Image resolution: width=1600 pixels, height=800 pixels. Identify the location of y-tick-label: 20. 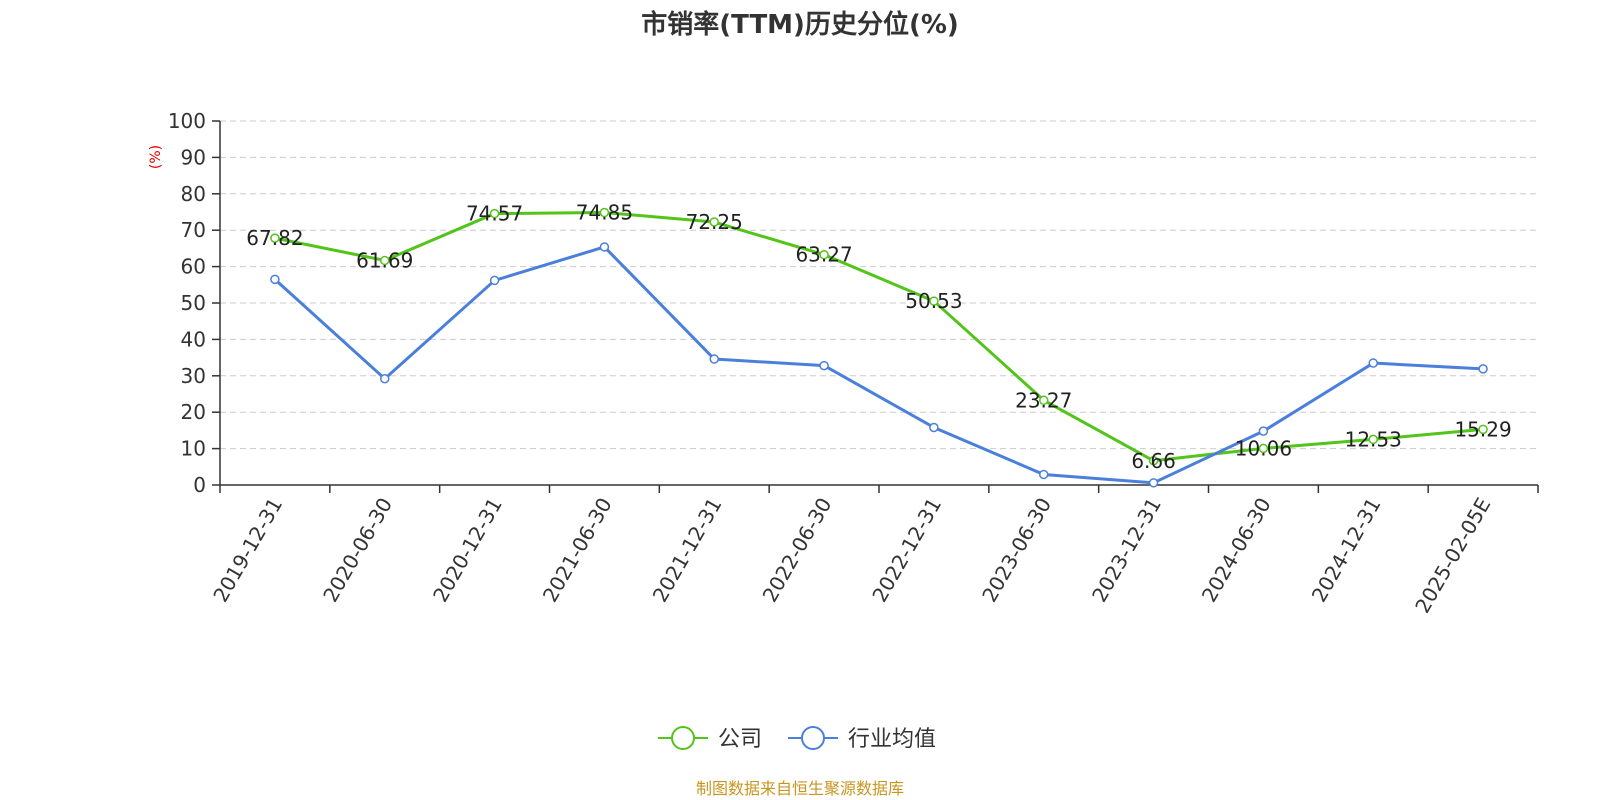
(193, 412).